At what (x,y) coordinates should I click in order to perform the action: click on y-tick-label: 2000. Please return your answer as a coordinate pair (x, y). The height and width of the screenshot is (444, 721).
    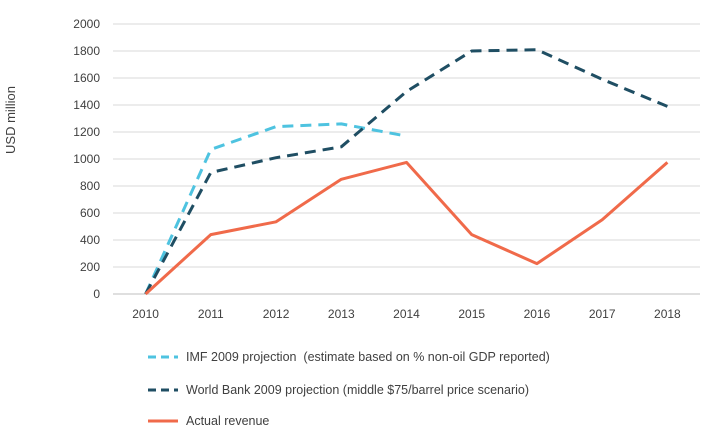
    Looking at the image, I should click on (86, 24).